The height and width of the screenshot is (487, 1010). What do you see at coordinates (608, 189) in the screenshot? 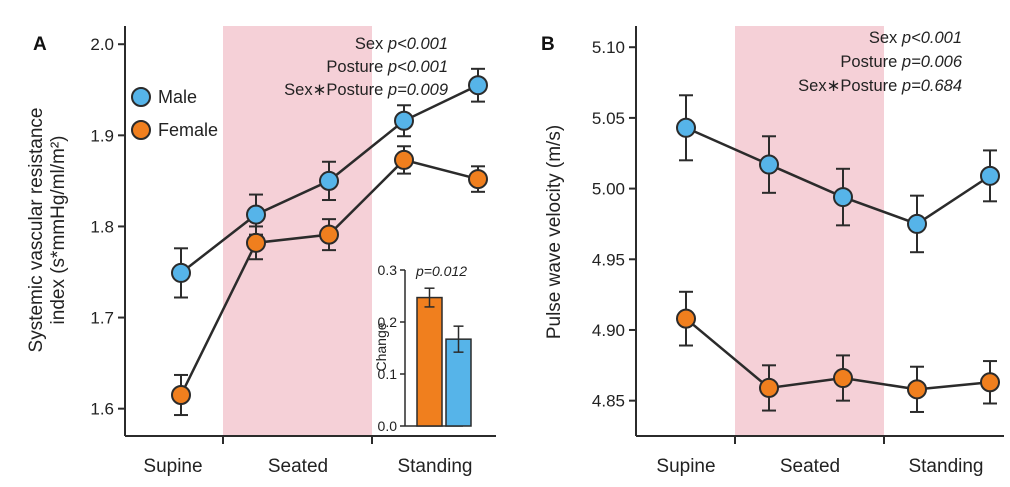
I see `panel-b-ytick-label: 5.00` at bounding box center [608, 189].